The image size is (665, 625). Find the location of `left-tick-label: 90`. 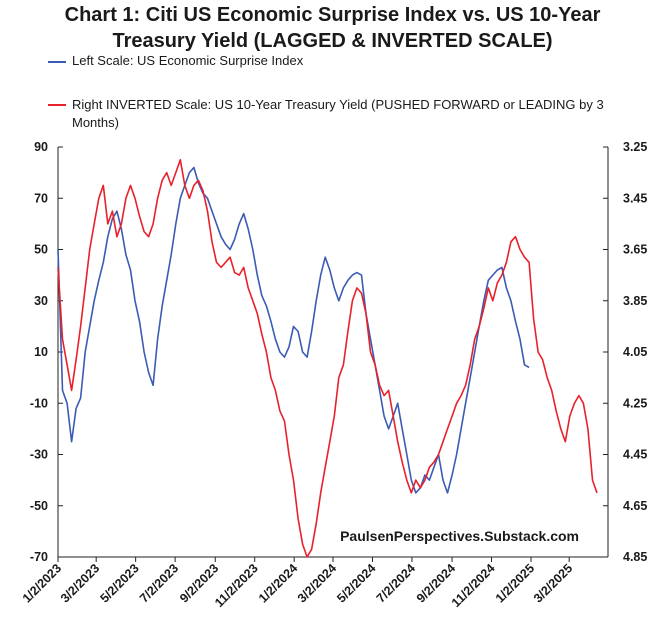

left-tick-label: 90 is located at coordinates (41, 147).